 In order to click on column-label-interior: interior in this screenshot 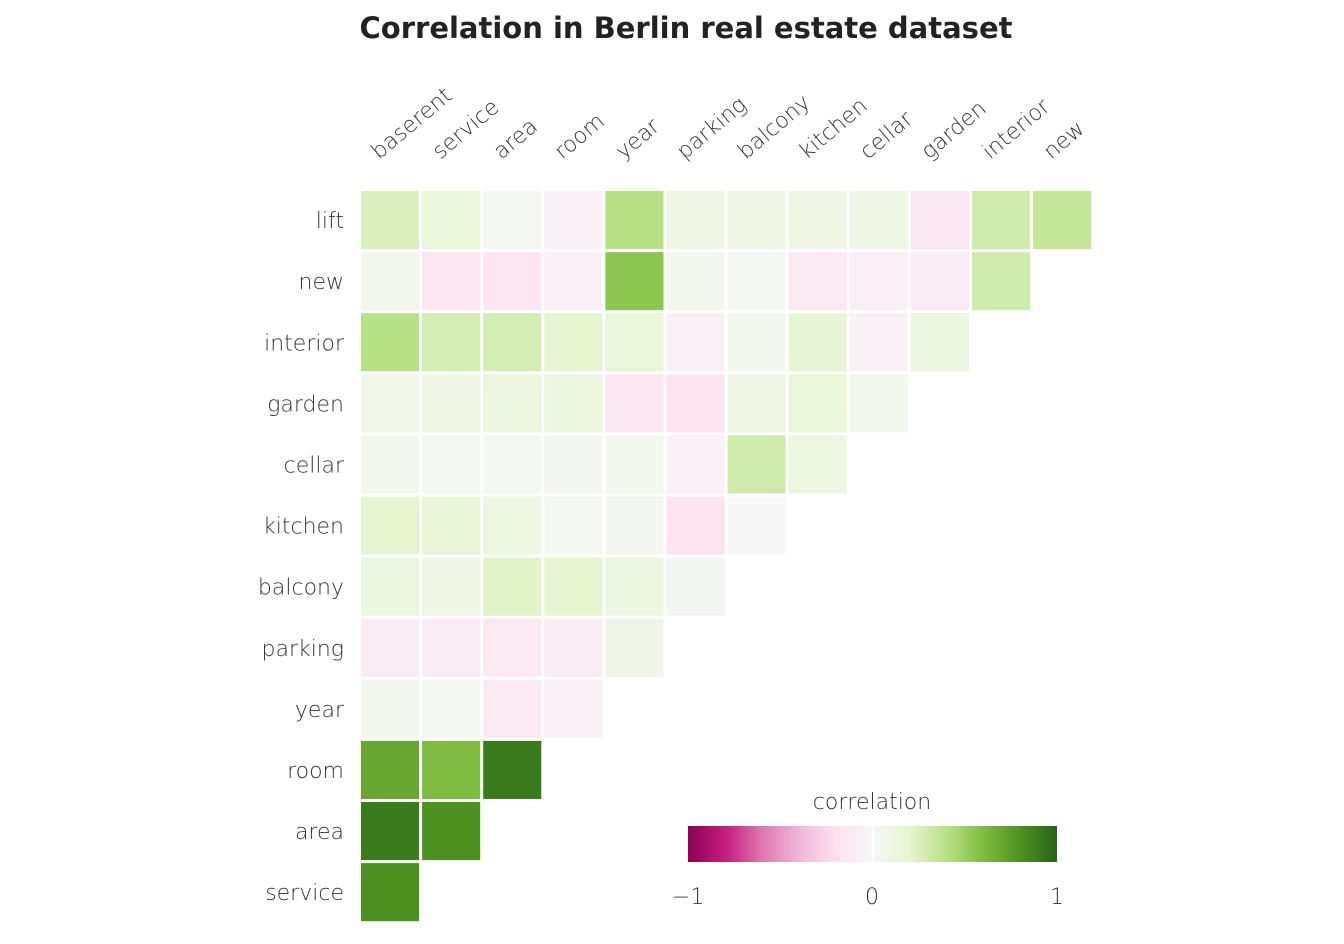, I will do `click(1017, 128)`.